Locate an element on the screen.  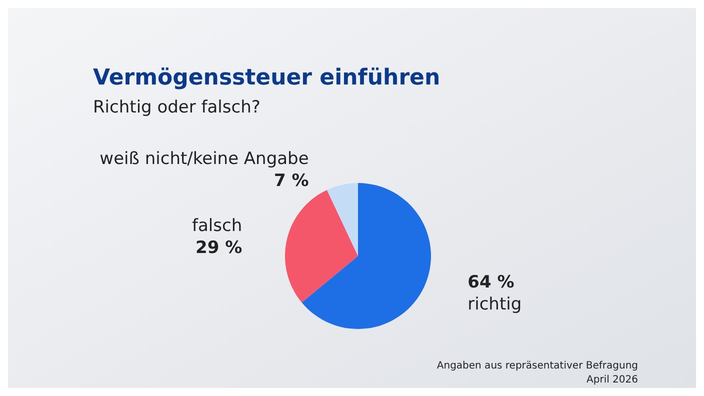
text: Angaben aus repräsentativer Befragung is located at coordinates (537, 366).